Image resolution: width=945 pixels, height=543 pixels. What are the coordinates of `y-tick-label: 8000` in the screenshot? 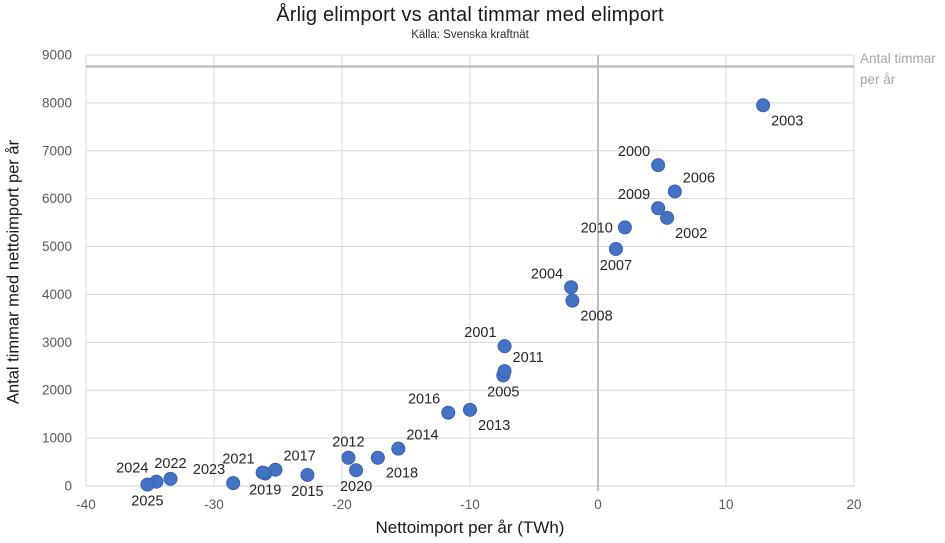 It's located at (57, 102).